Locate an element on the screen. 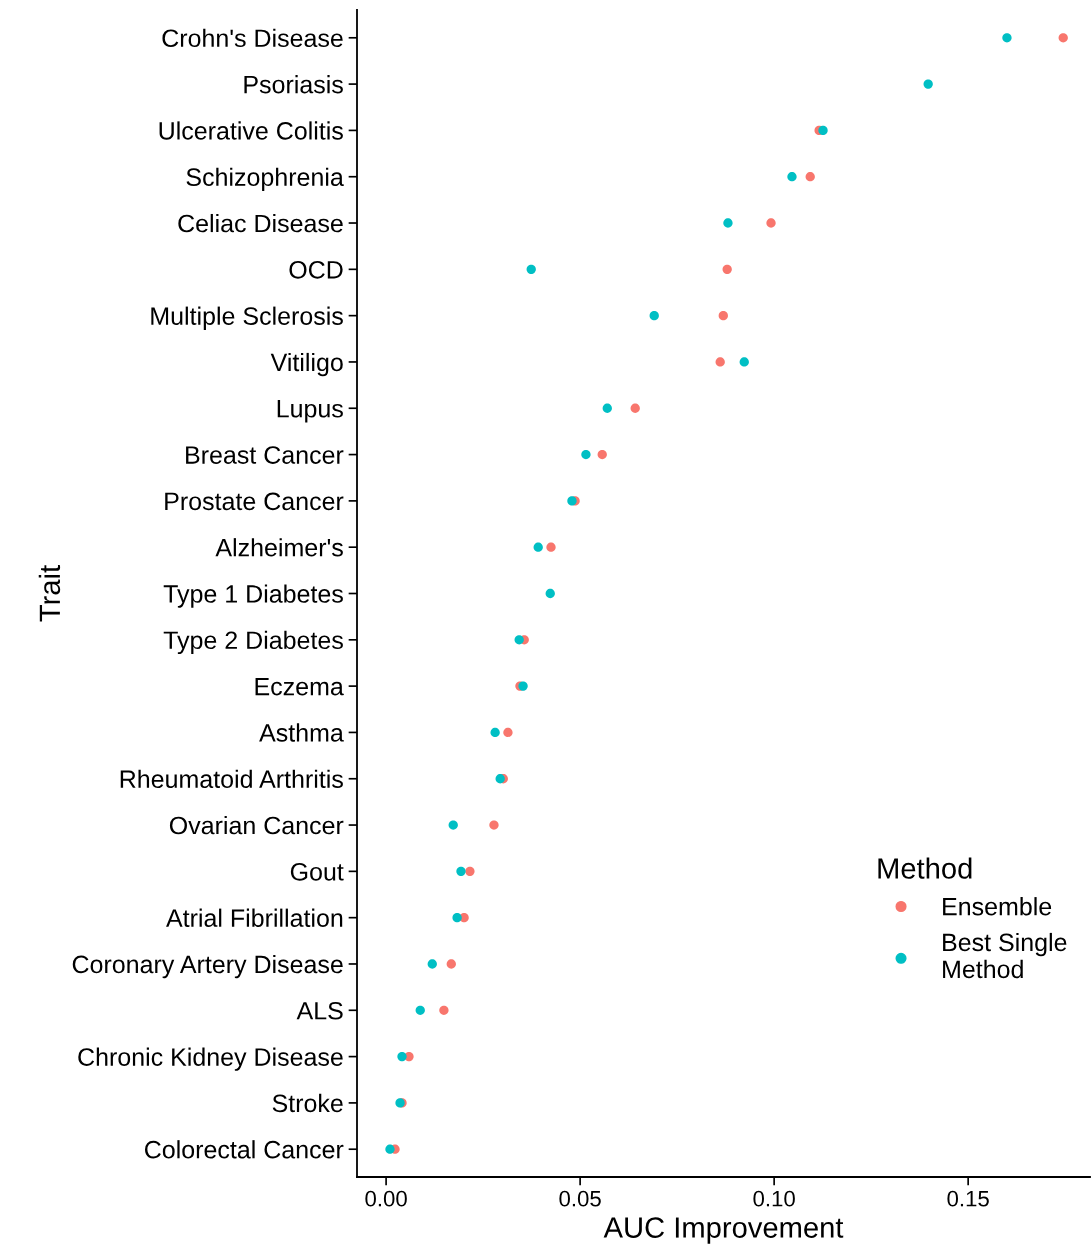 The height and width of the screenshot is (1257, 1091). y-tick-label: Colorectal Cancer is located at coordinates (244, 1149).